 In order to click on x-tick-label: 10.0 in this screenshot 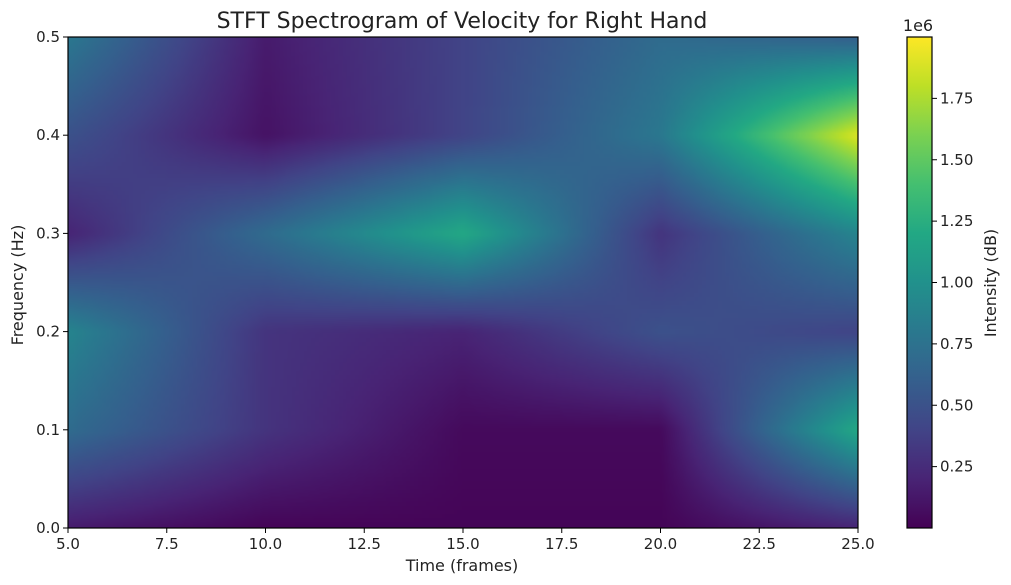, I will do `click(265, 544)`.